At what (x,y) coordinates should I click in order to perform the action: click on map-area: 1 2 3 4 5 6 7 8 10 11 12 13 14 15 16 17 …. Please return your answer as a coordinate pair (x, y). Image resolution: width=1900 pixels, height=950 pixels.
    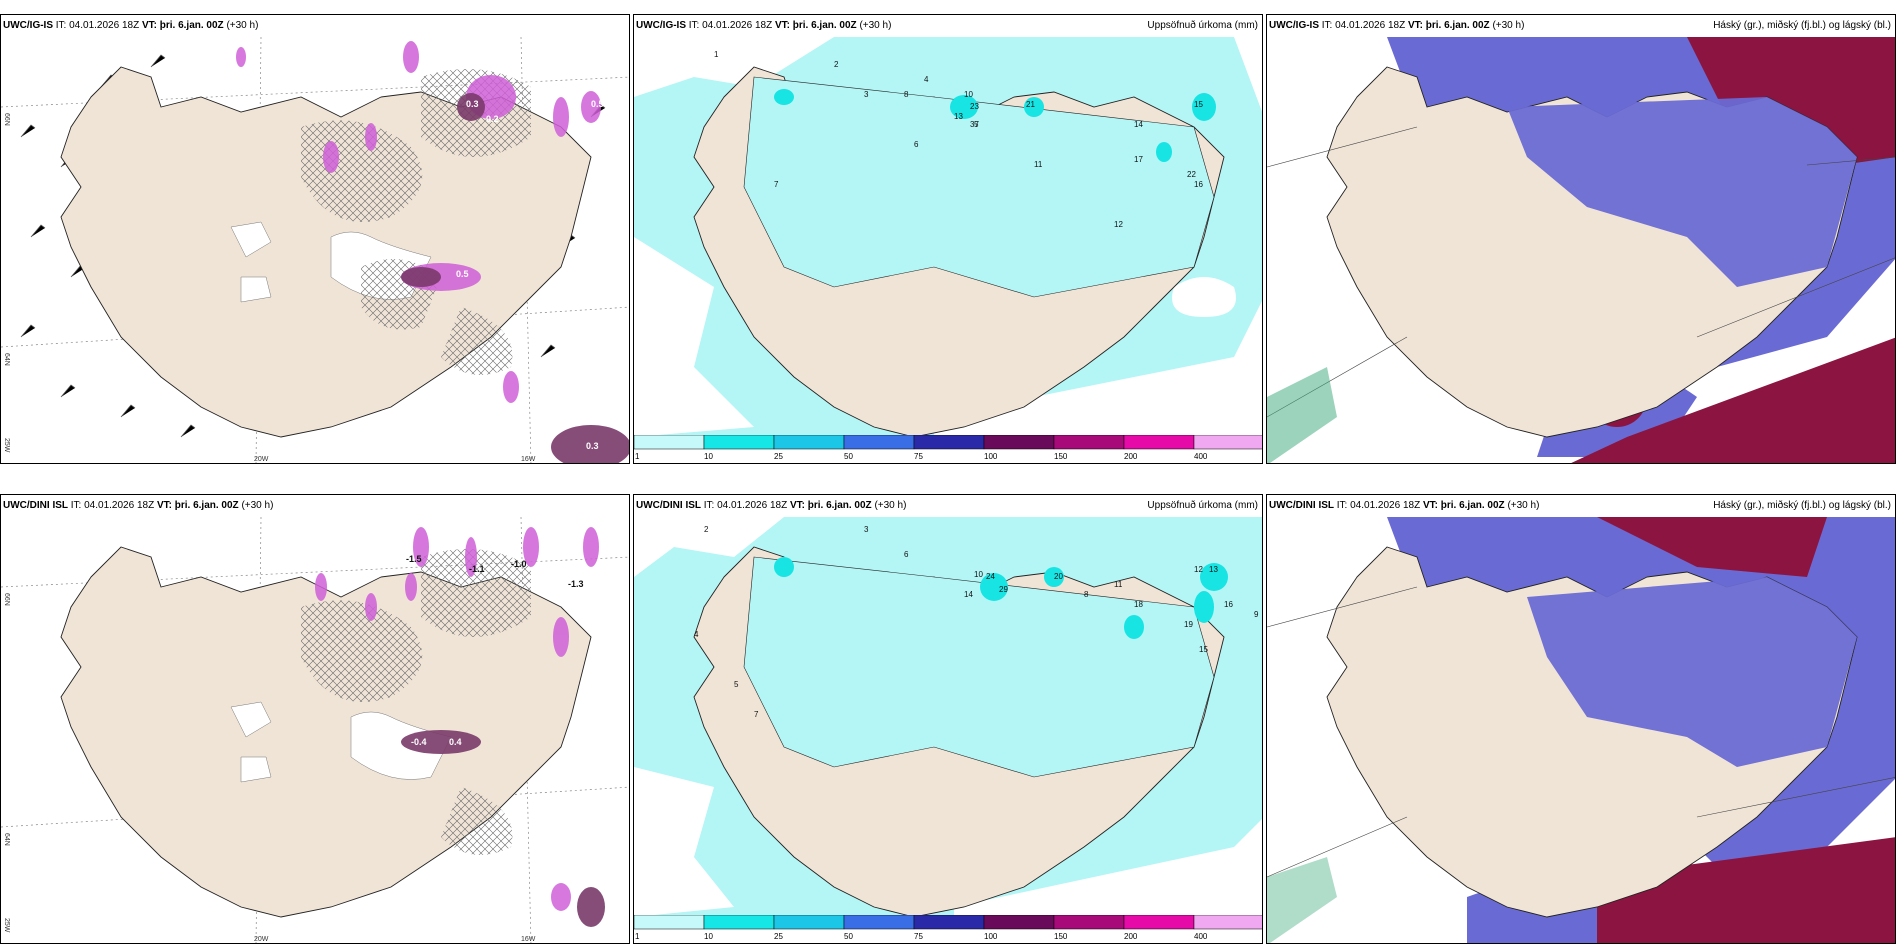
    Looking at the image, I should click on (948, 250).